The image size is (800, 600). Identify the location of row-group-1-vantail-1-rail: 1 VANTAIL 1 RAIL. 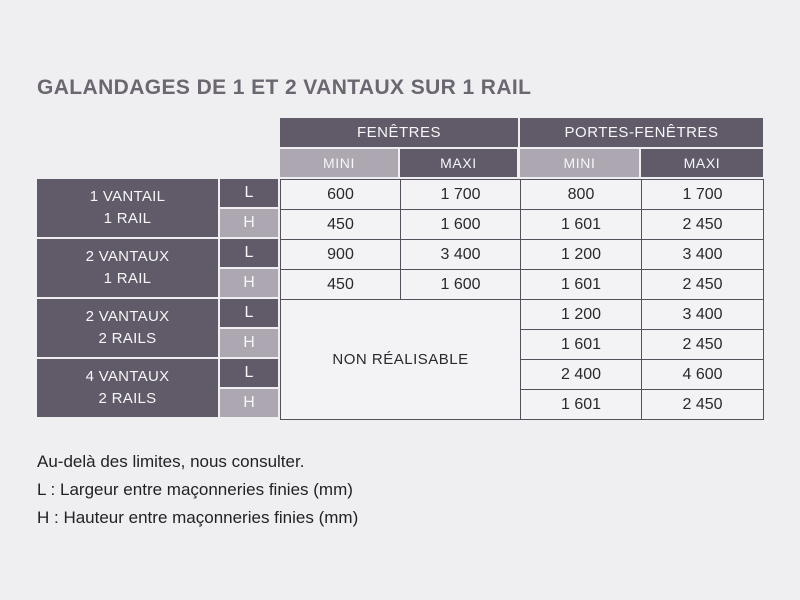
(127, 208).